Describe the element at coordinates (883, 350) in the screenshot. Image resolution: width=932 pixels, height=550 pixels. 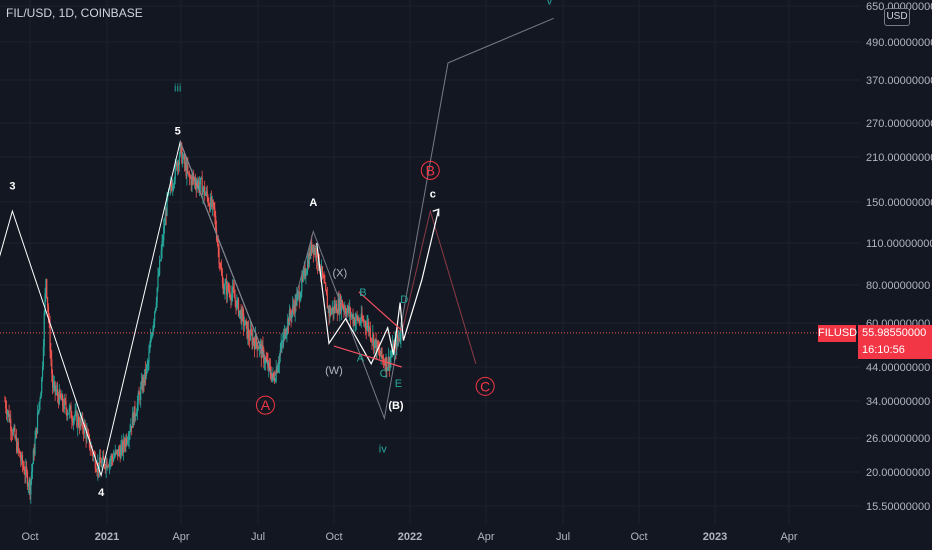
I see `bar-countdown: 16:10:56` at that location.